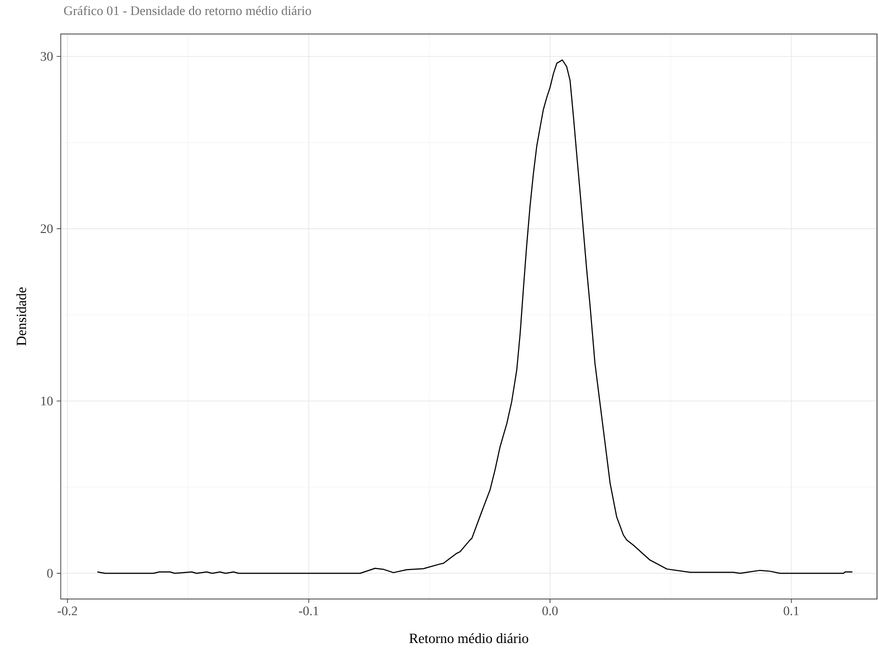 The image size is (878, 653). Describe the element at coordinates (308, 611) in the screenshot. I see `x-tick-label: -0.1` at that location.